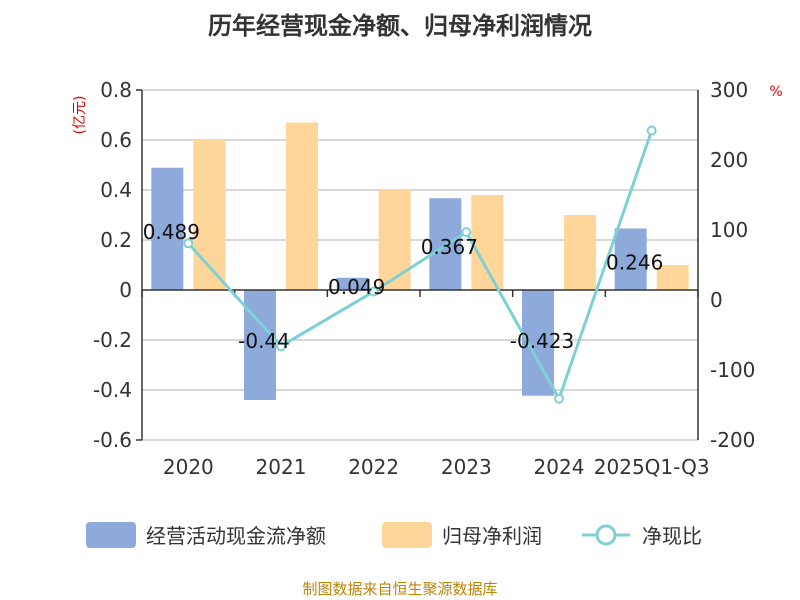  Describe the element at coordinates (80, 115) in the screenshot. I see `left-axis-unit: (亿元)` at that location.